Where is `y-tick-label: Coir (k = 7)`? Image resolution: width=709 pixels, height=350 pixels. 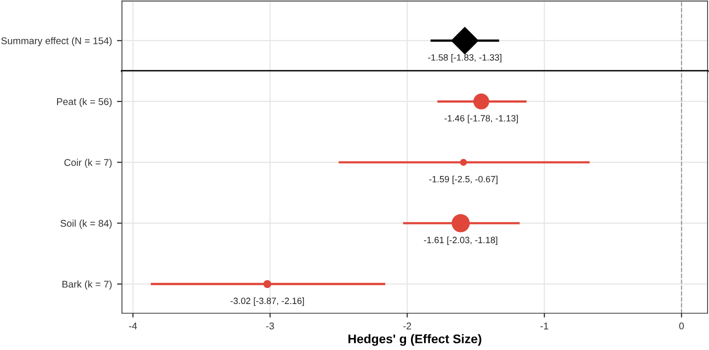 y-tick-label: Coir (k = 7) is located at coordinates (88, 163).